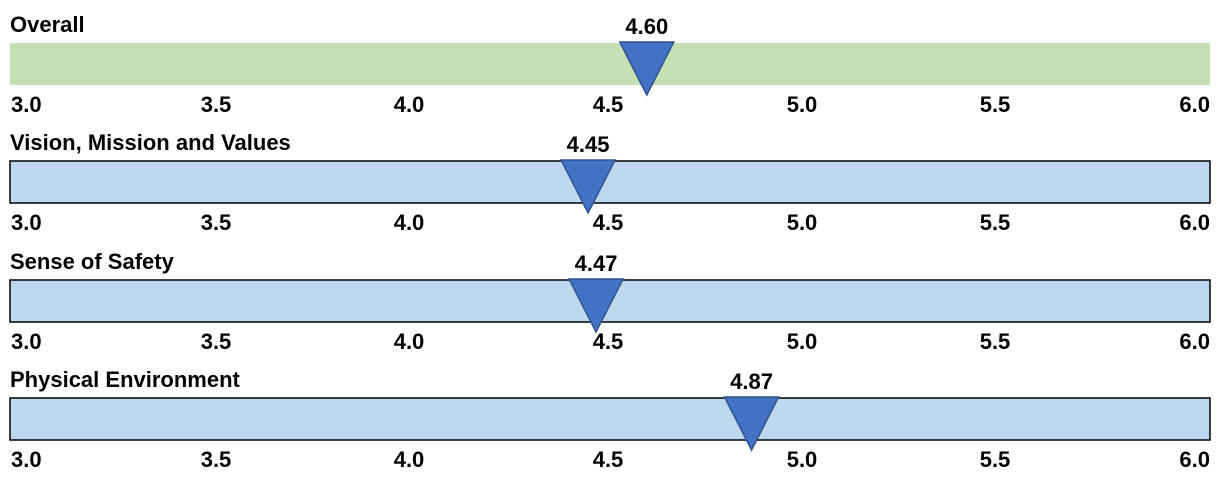  I want to click on panel-title: Overall, so click(47, 24).